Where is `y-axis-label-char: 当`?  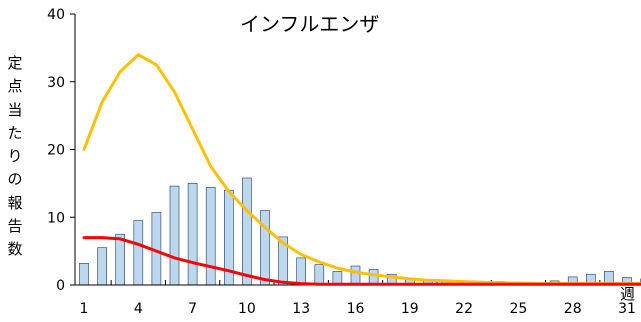 y-axis-label-char: 当 is located at coordinates (15, 109).